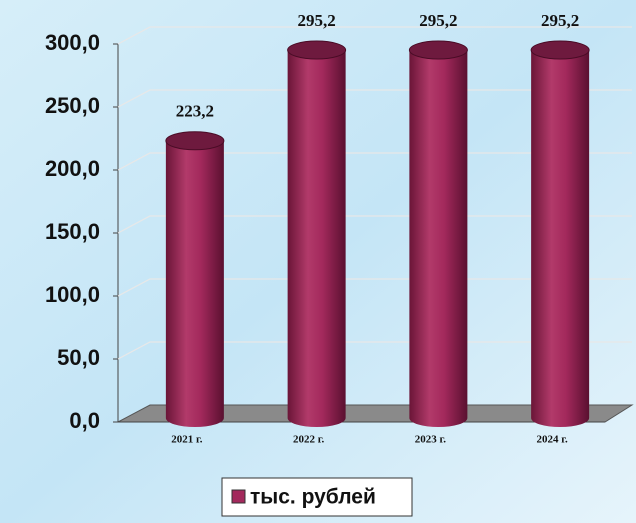  I want to click on x-tick-label: 2024 г., so click(552, 440).